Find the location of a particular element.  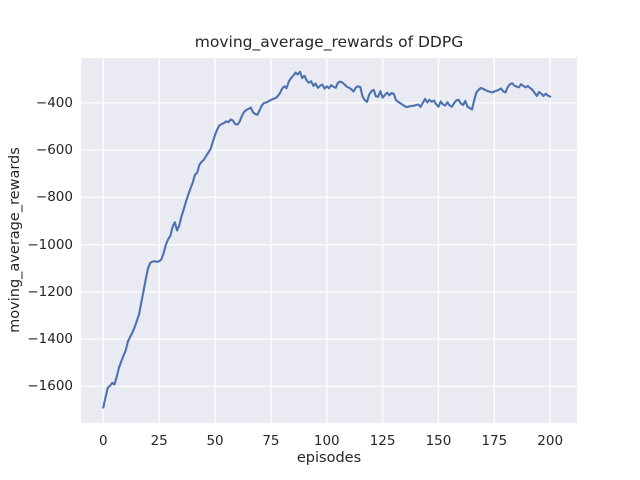

x-tick-label: 100 is located at coordinates (326, 441).